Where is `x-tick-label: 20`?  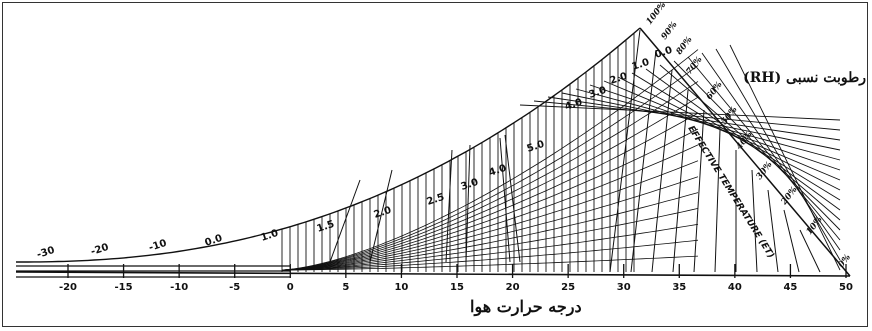 x-tick-label: 20 is located at coordinates (513, 287).